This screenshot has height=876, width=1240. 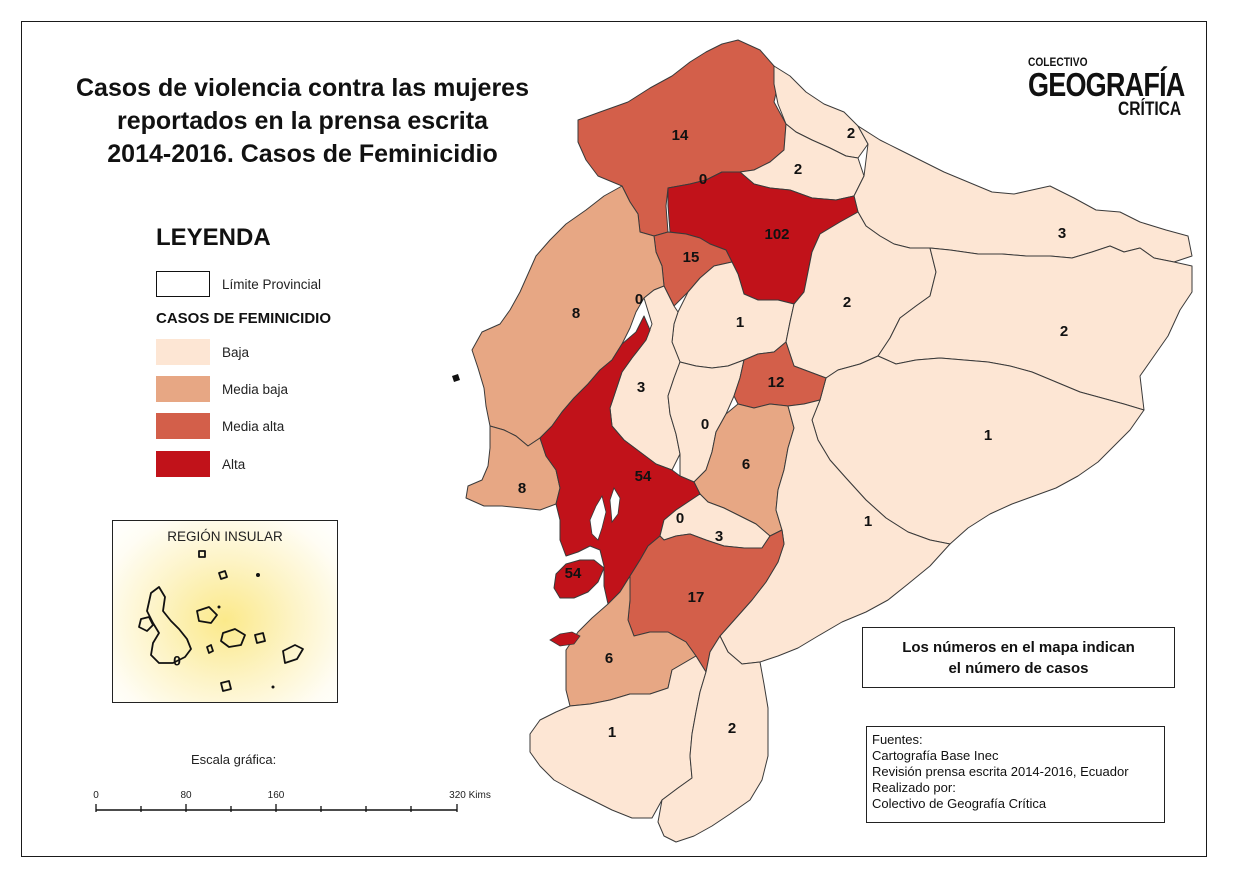 I want to click on province-value-el-oro: 6, so click(x=609, y=658).